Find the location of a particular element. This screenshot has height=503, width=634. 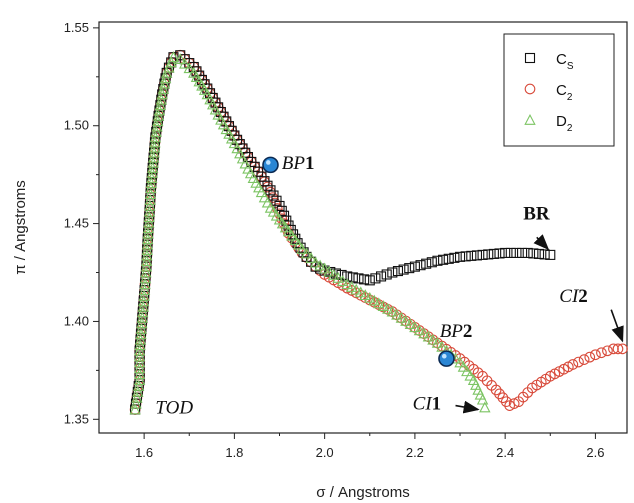

y-tick-label: 1.35 is located at coordinates (76, 418).